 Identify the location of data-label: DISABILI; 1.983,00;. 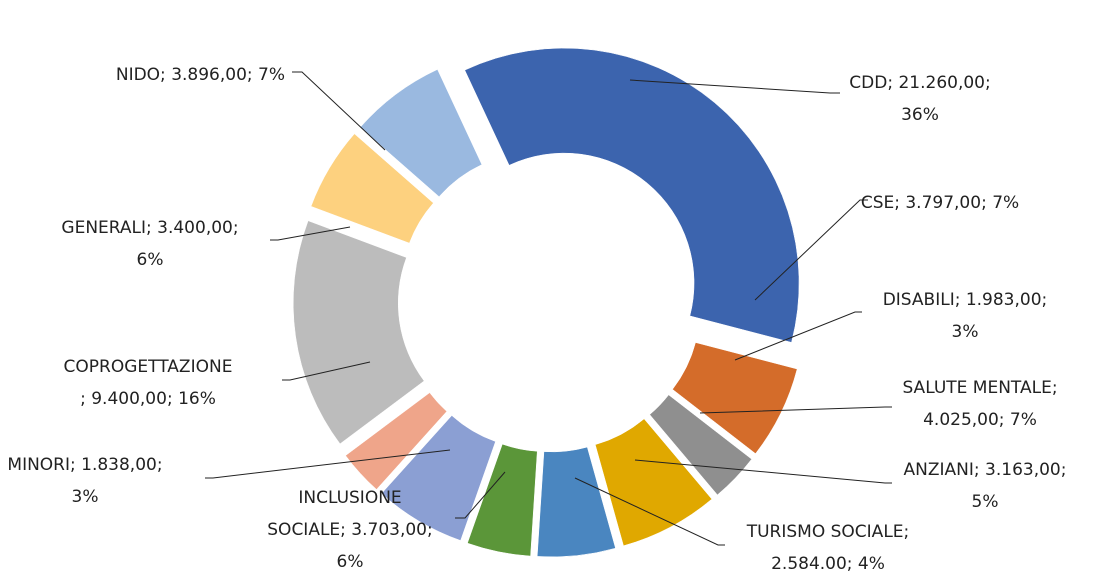
(965, 300).